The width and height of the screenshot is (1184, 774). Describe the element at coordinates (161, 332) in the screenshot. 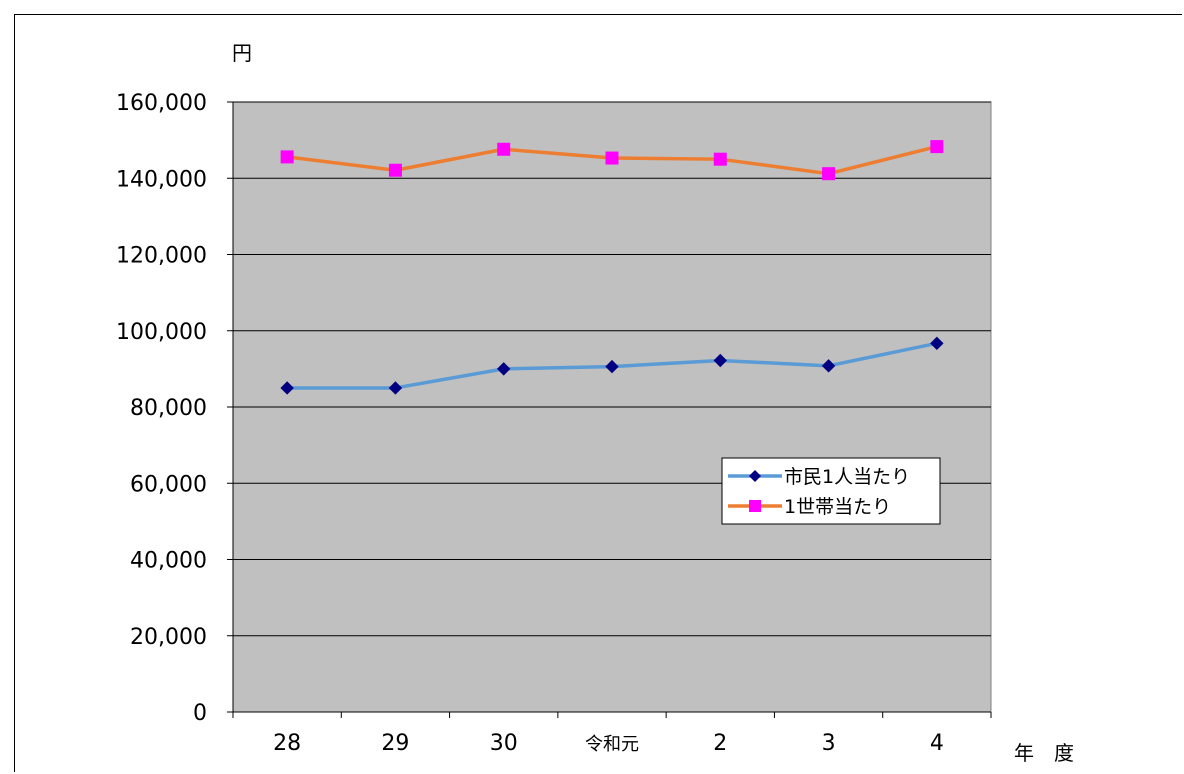

I see `y-tick-label: 100,000` at that location.